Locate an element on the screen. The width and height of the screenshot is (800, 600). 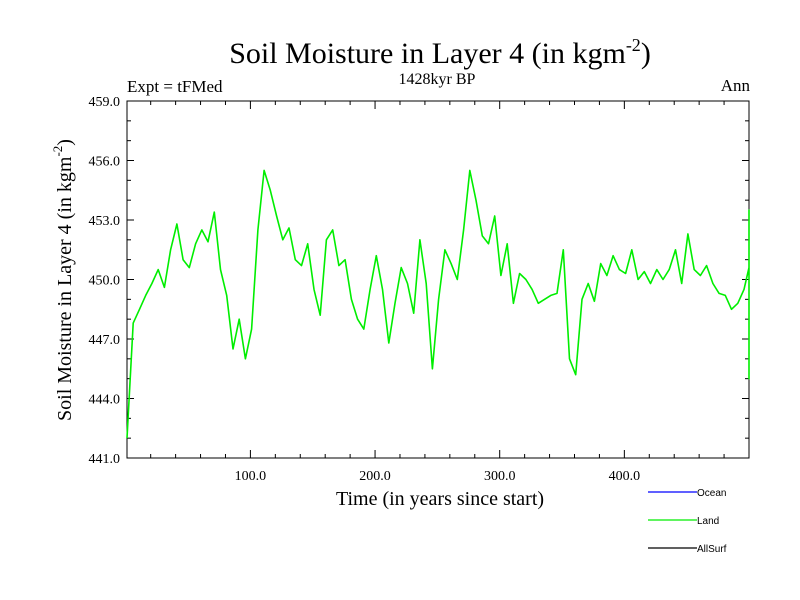
chart-title-close: ) is located at coordinates (646, 53).